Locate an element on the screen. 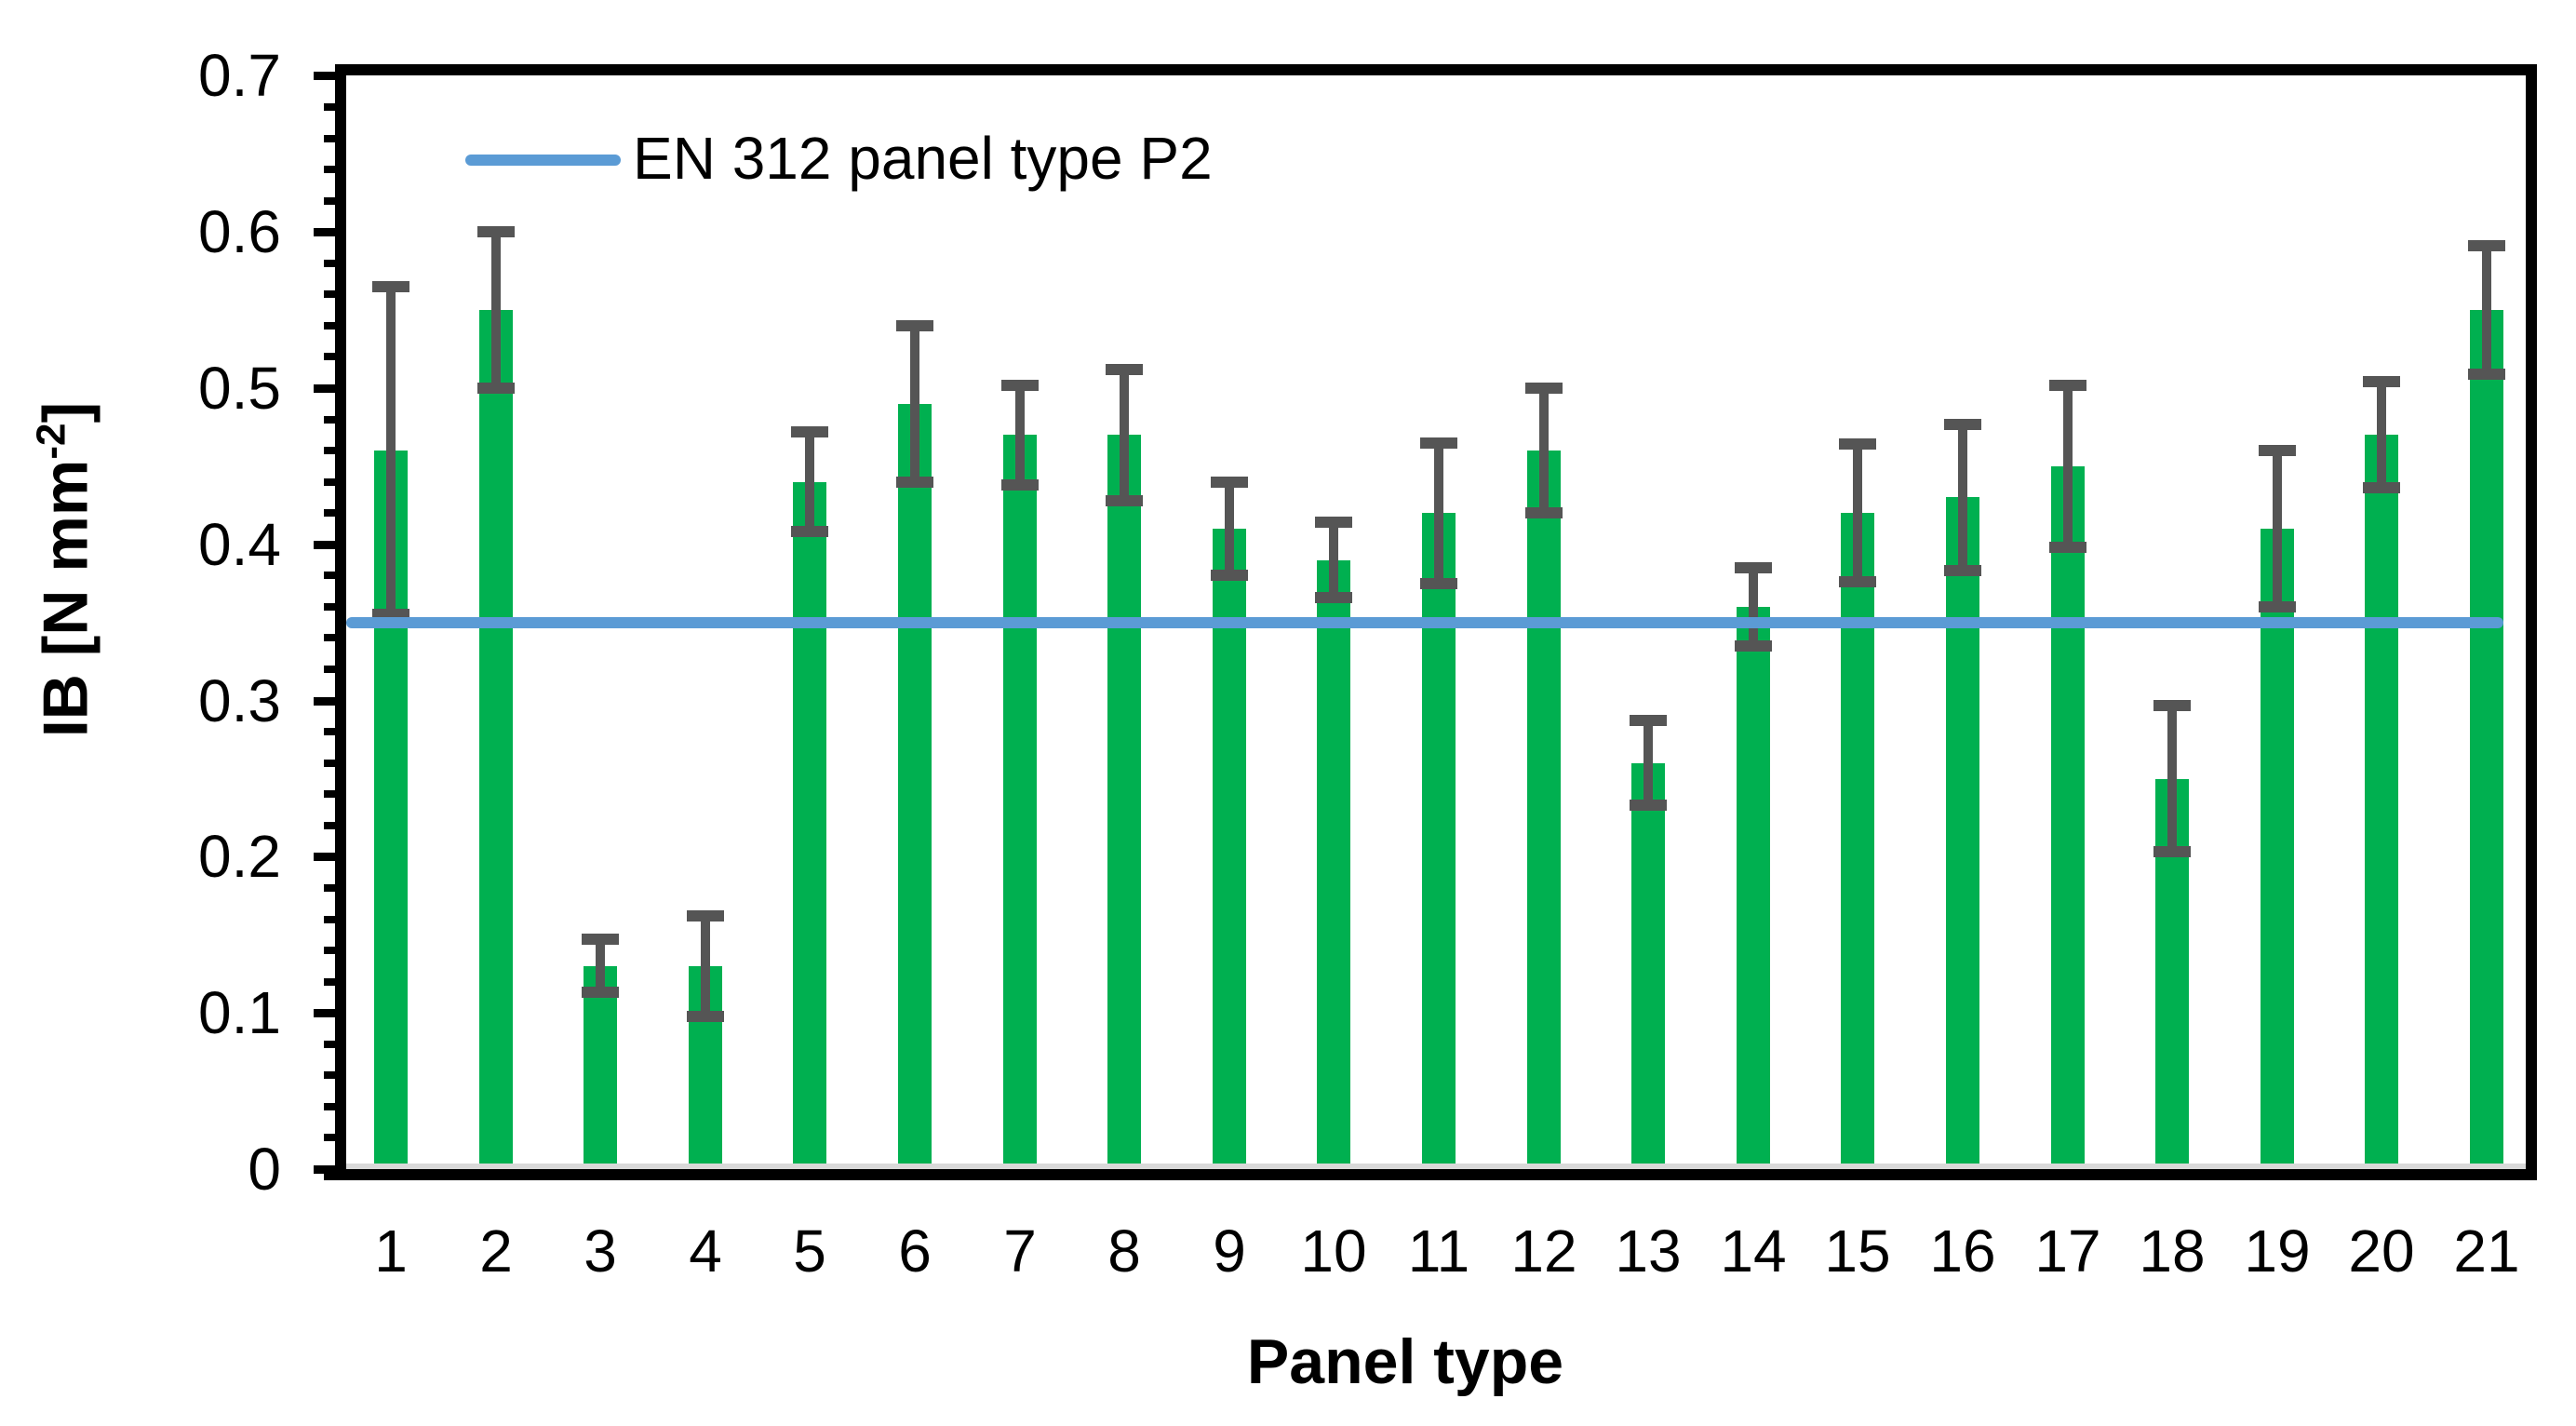 The image size is (2576, 1426). reference-line is located at coordinates (1424, 622).